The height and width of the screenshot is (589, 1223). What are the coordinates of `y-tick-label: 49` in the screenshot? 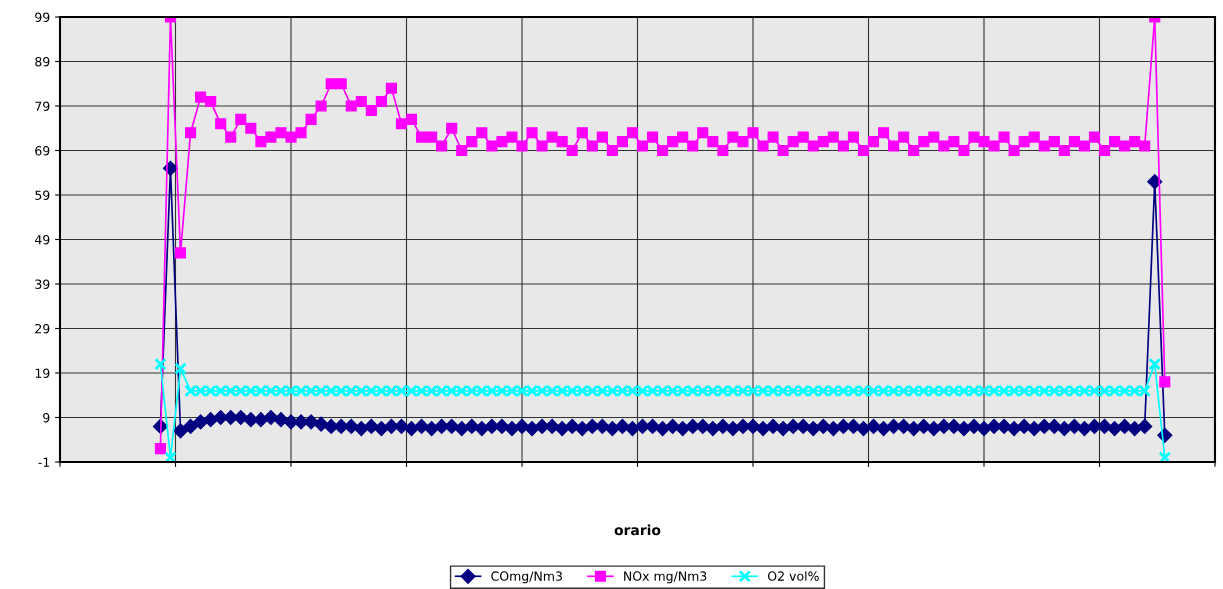 It's located at (42, 239).